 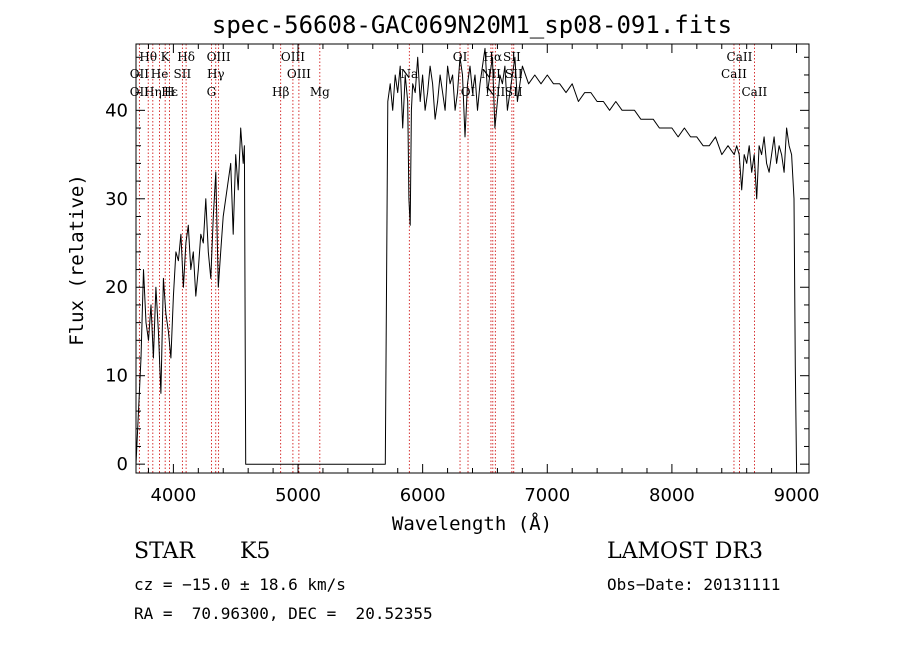 What do you see at coordinates (694, 584) in the screenshot?
I see `obs-date: Obs−Date: 20131111` at bounding box center [694, 584].